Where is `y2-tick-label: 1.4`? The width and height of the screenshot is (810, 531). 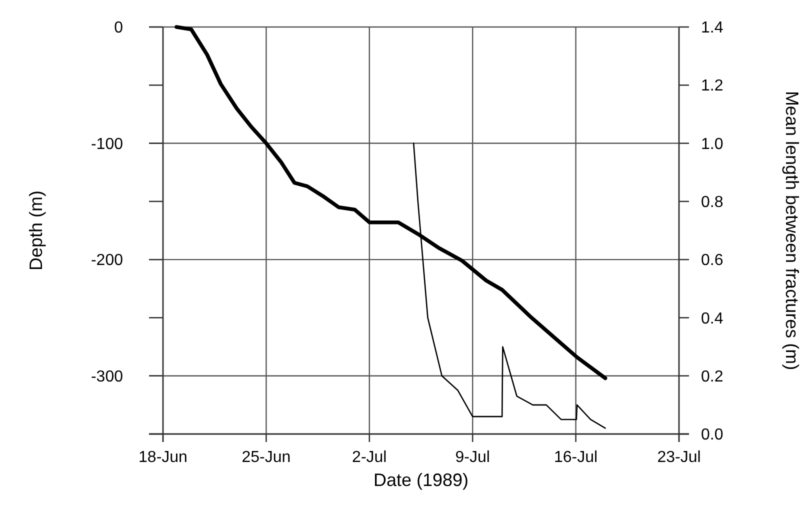
y2-tick-label: 1.4 is located at coordinates (712, 28).